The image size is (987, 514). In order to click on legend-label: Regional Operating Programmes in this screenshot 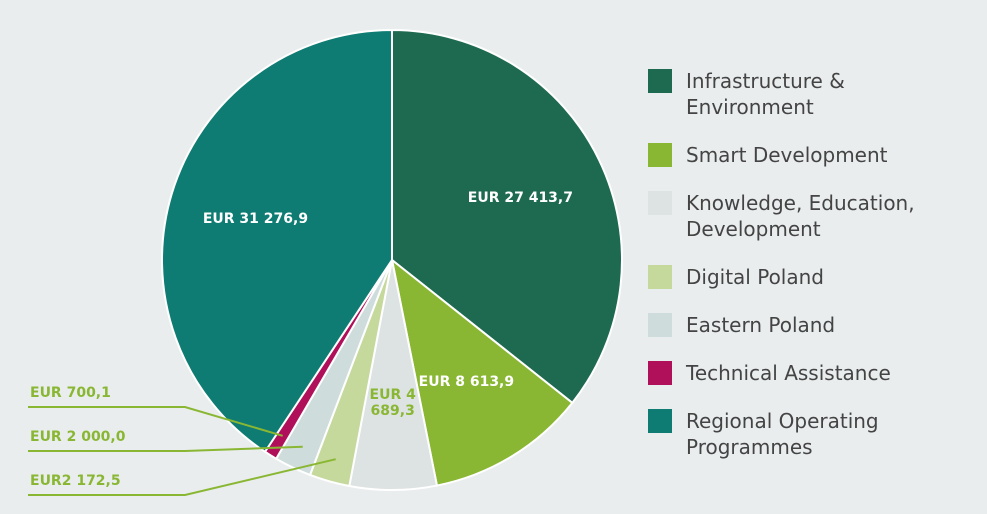, I will do `click(782, 434)`.